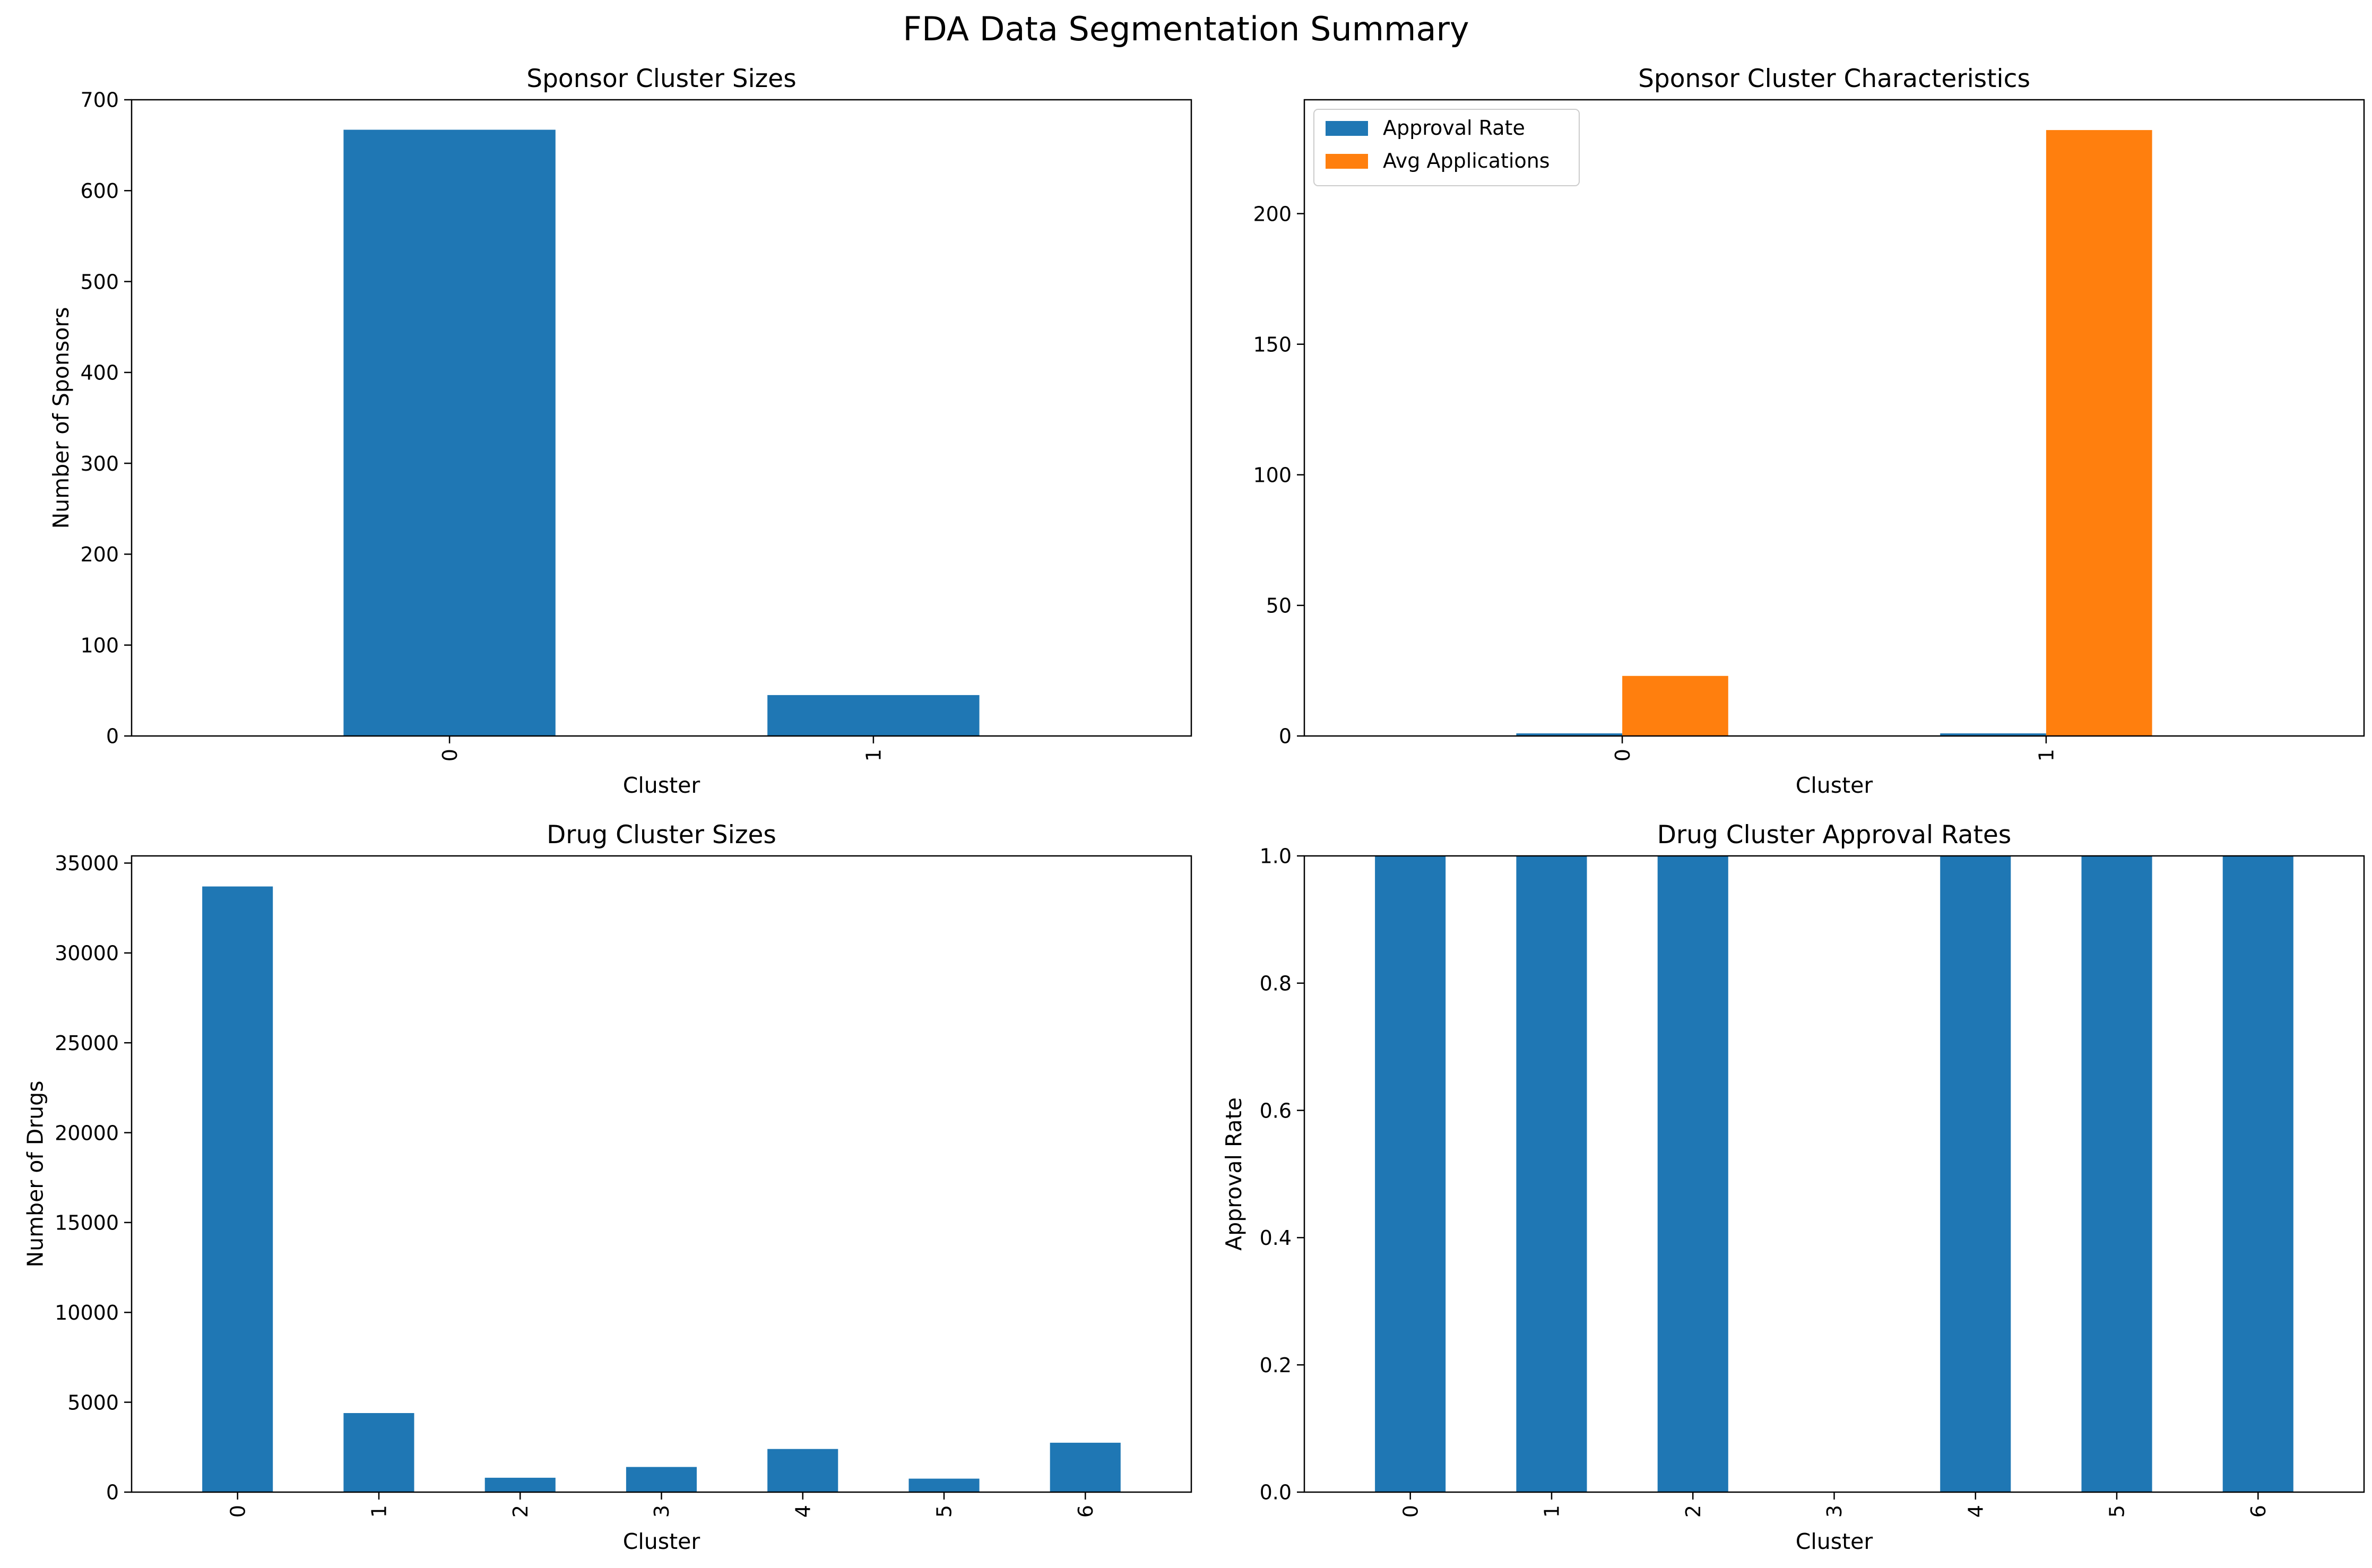 The height and width of the screenshot is (1568, 2372). I want to click on y-axis-label: Number of Sponsors, so click(61, 418).